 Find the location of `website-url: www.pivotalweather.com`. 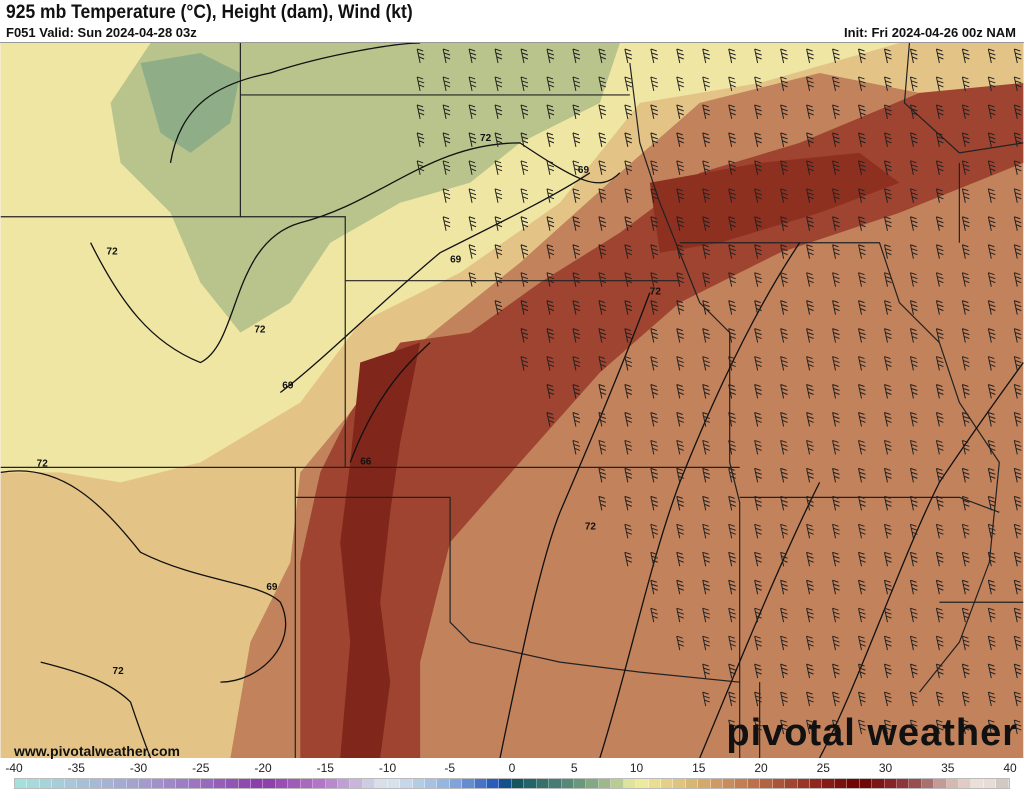

website-url: www.pivotalweather.com is located at coordinates (97, 751).